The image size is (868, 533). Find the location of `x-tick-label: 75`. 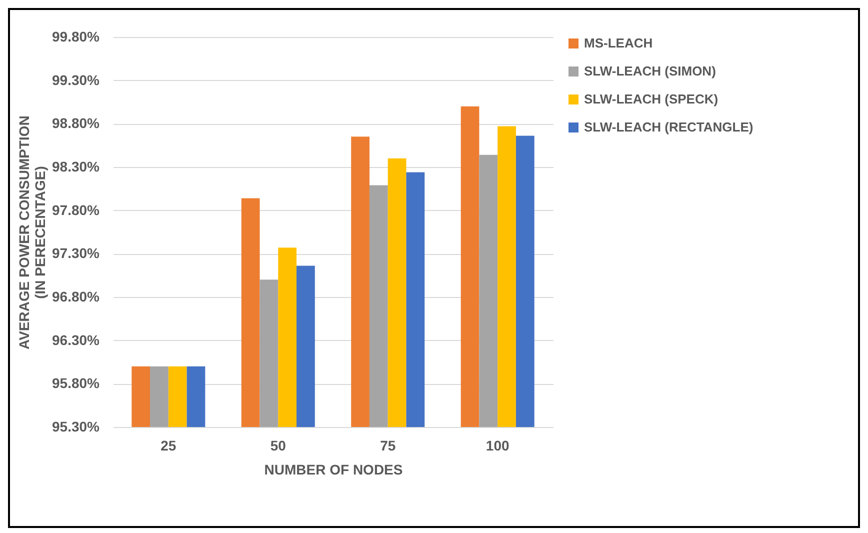

x-tick-label: 75 is located at coordinates (388, 446).